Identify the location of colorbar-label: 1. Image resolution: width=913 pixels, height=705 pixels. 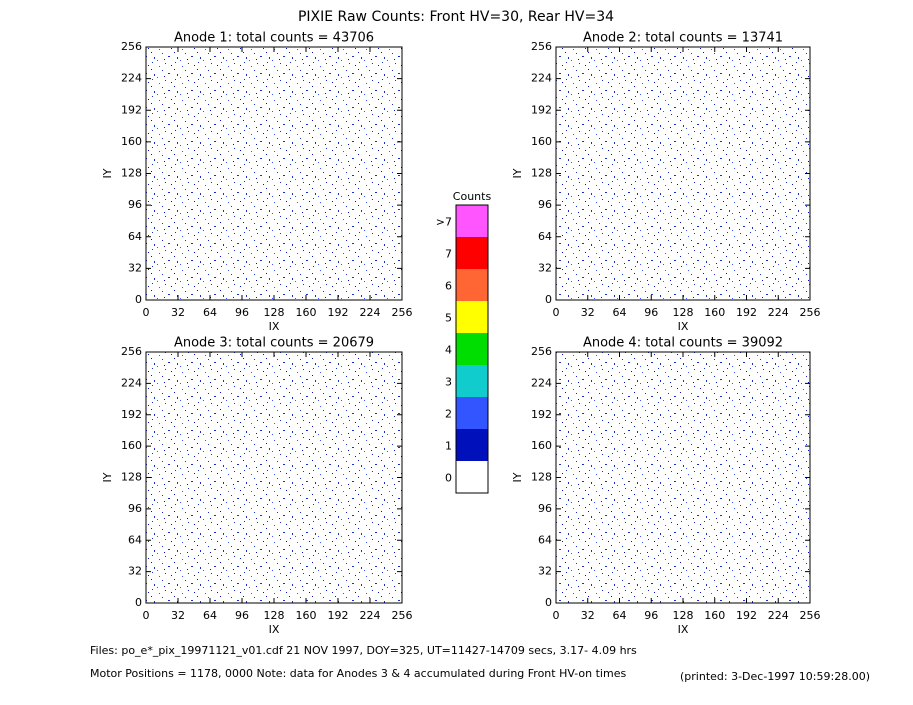
(448, 446).